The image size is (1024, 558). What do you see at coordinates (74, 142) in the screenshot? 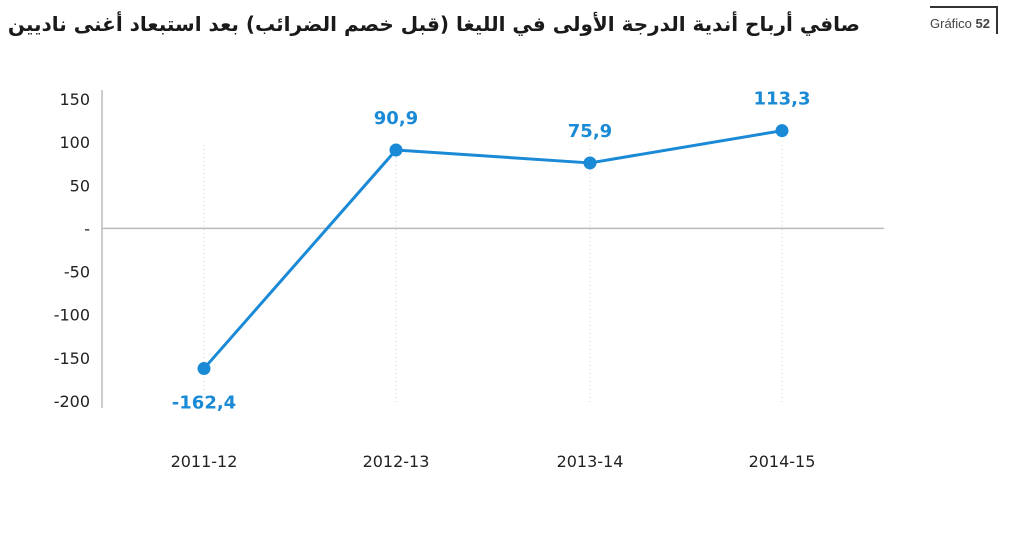
I see `y-tick-label: 100` at bounding box center [74, 142].